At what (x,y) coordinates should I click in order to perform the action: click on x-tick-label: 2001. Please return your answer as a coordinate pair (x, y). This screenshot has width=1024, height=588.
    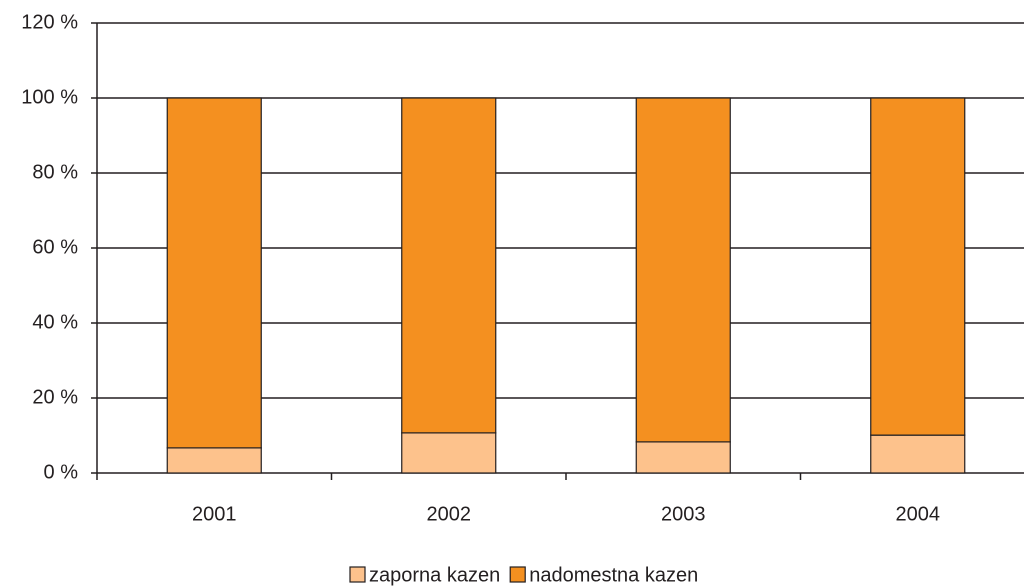
    Looking at the image, I should click on (214, 514).